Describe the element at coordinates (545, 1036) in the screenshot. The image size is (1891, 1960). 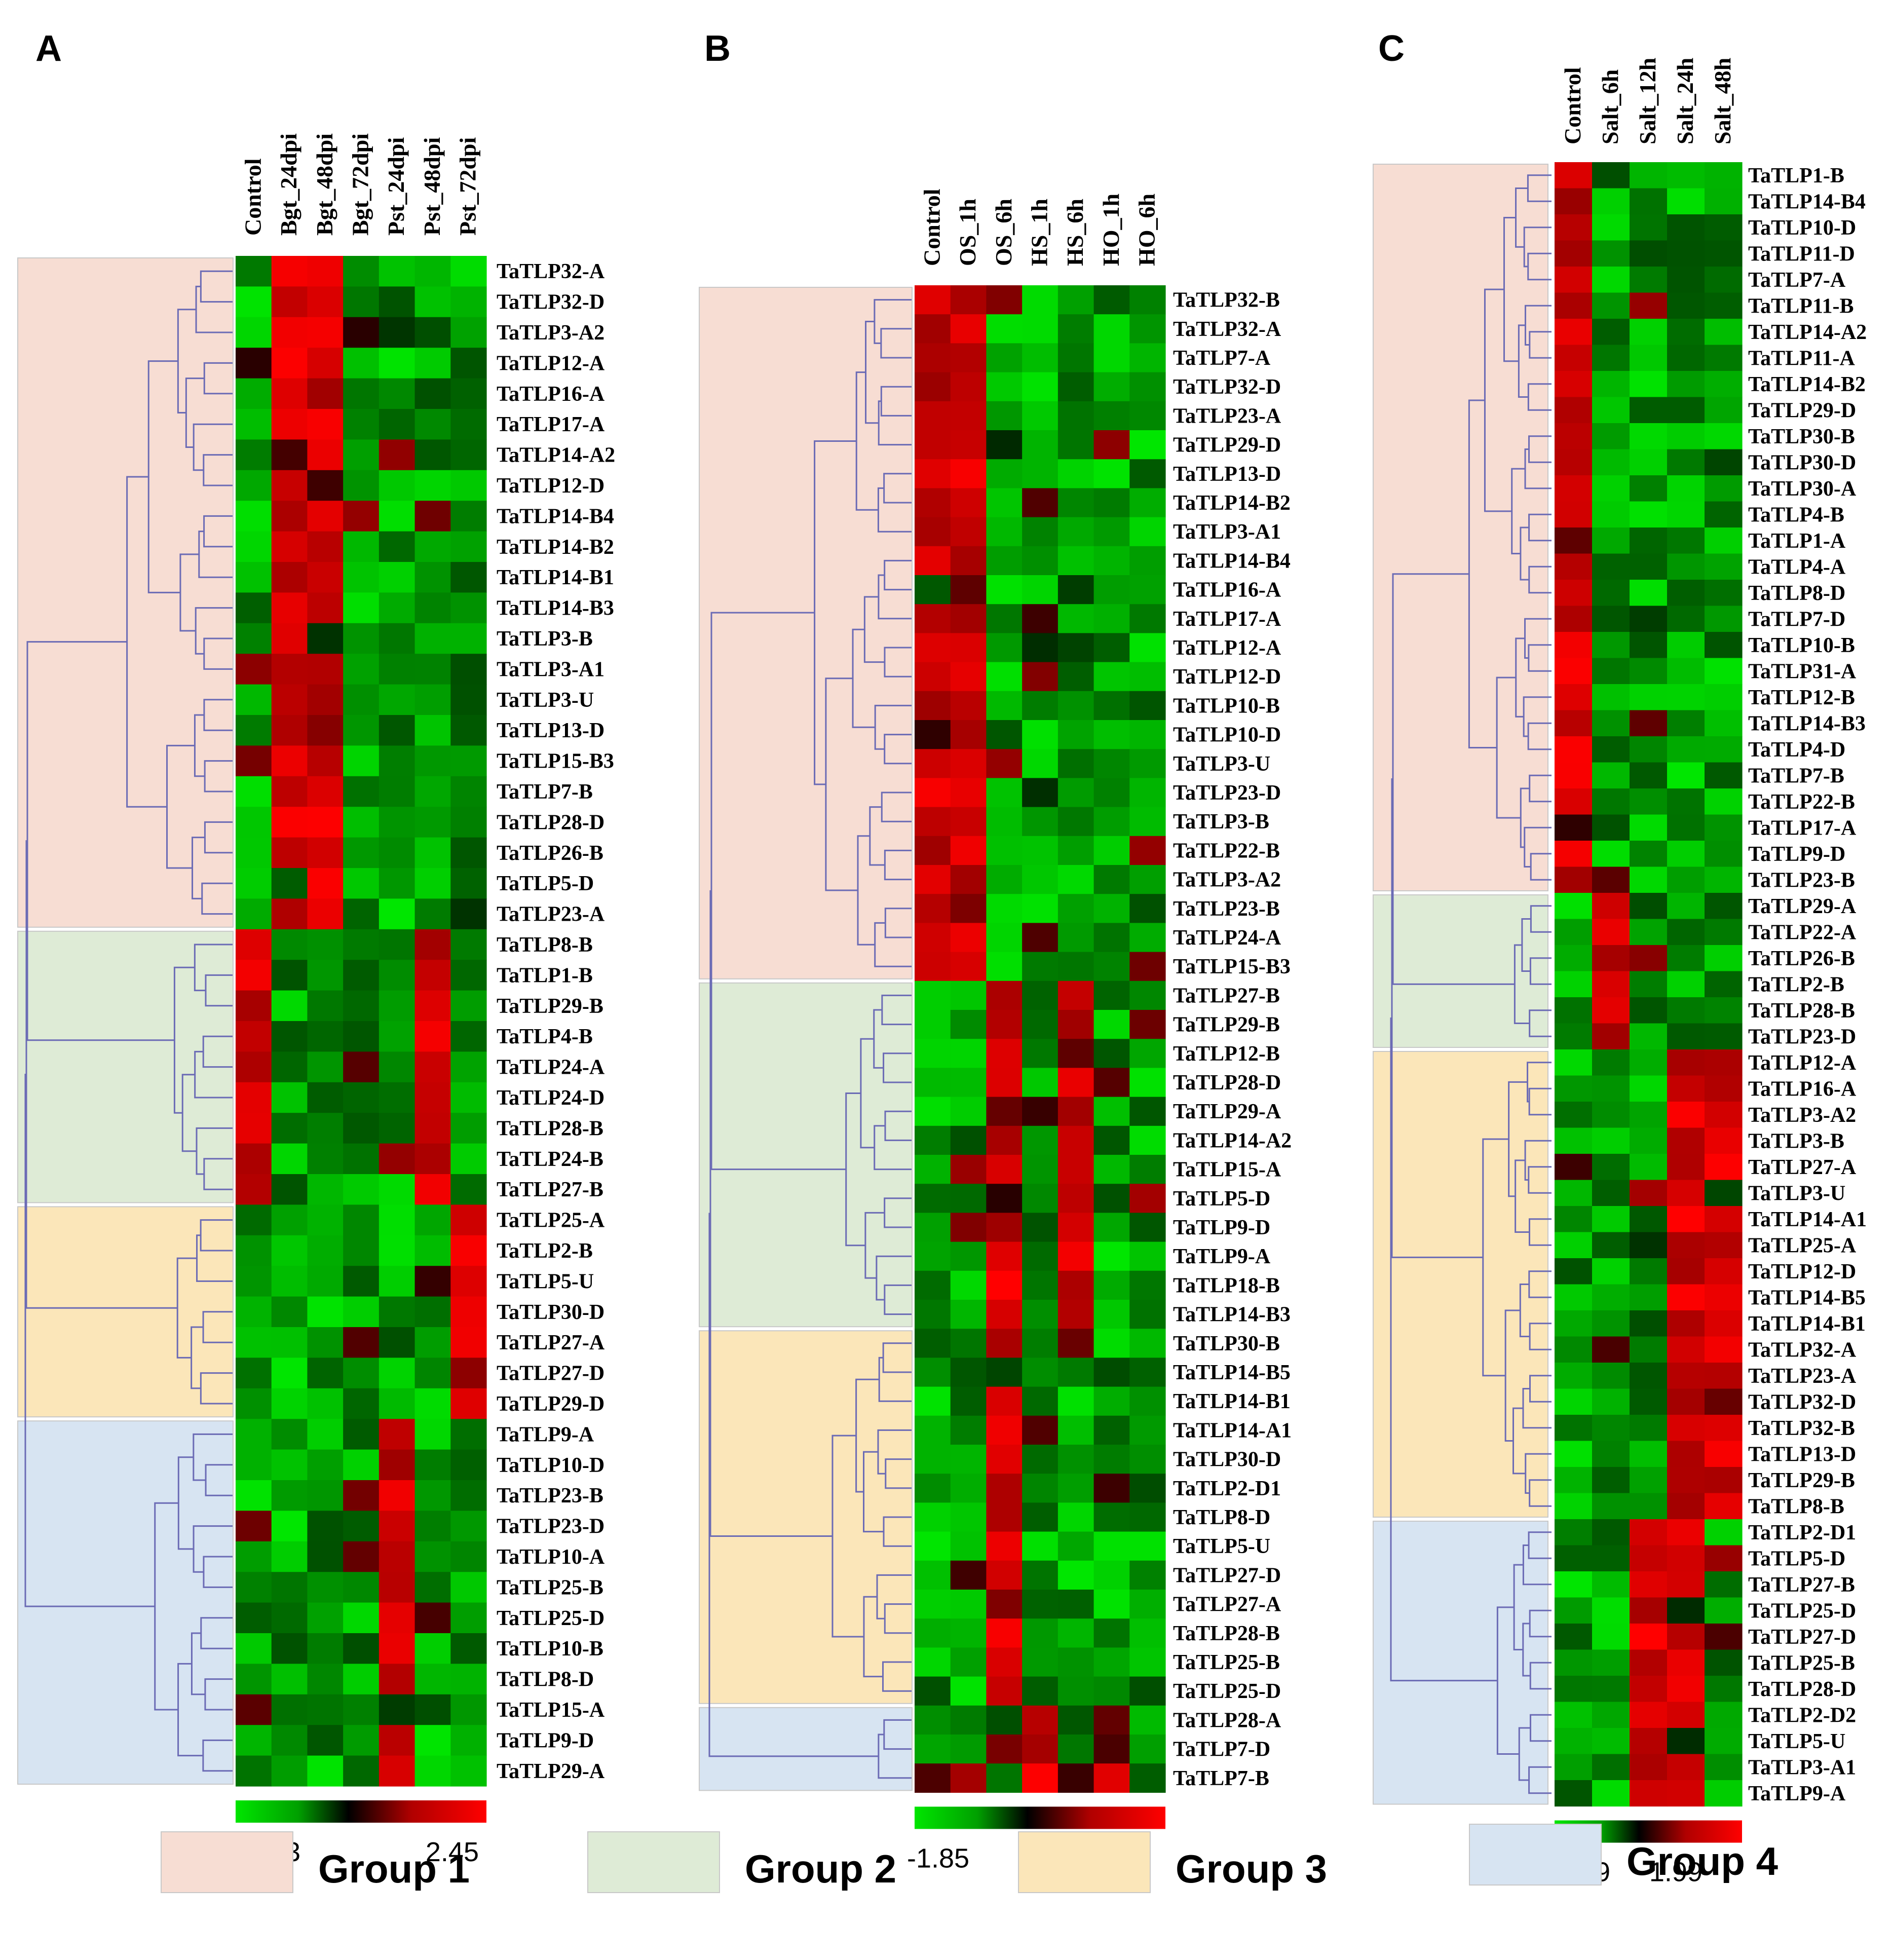
I see `panel-a-row-label: TaTLP4-B` at that location.